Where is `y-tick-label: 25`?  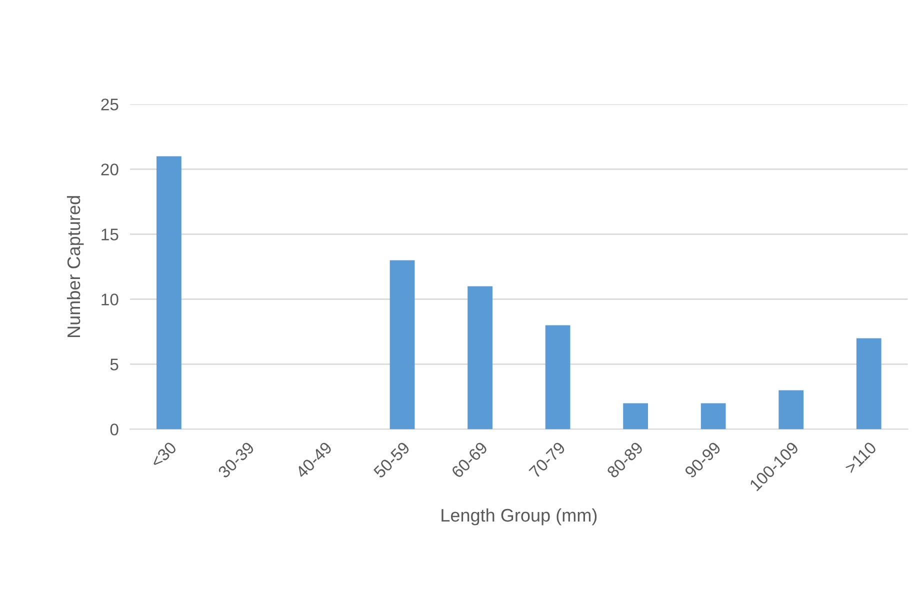
y-tick-label: 25 is located at coordinates (109, 104).